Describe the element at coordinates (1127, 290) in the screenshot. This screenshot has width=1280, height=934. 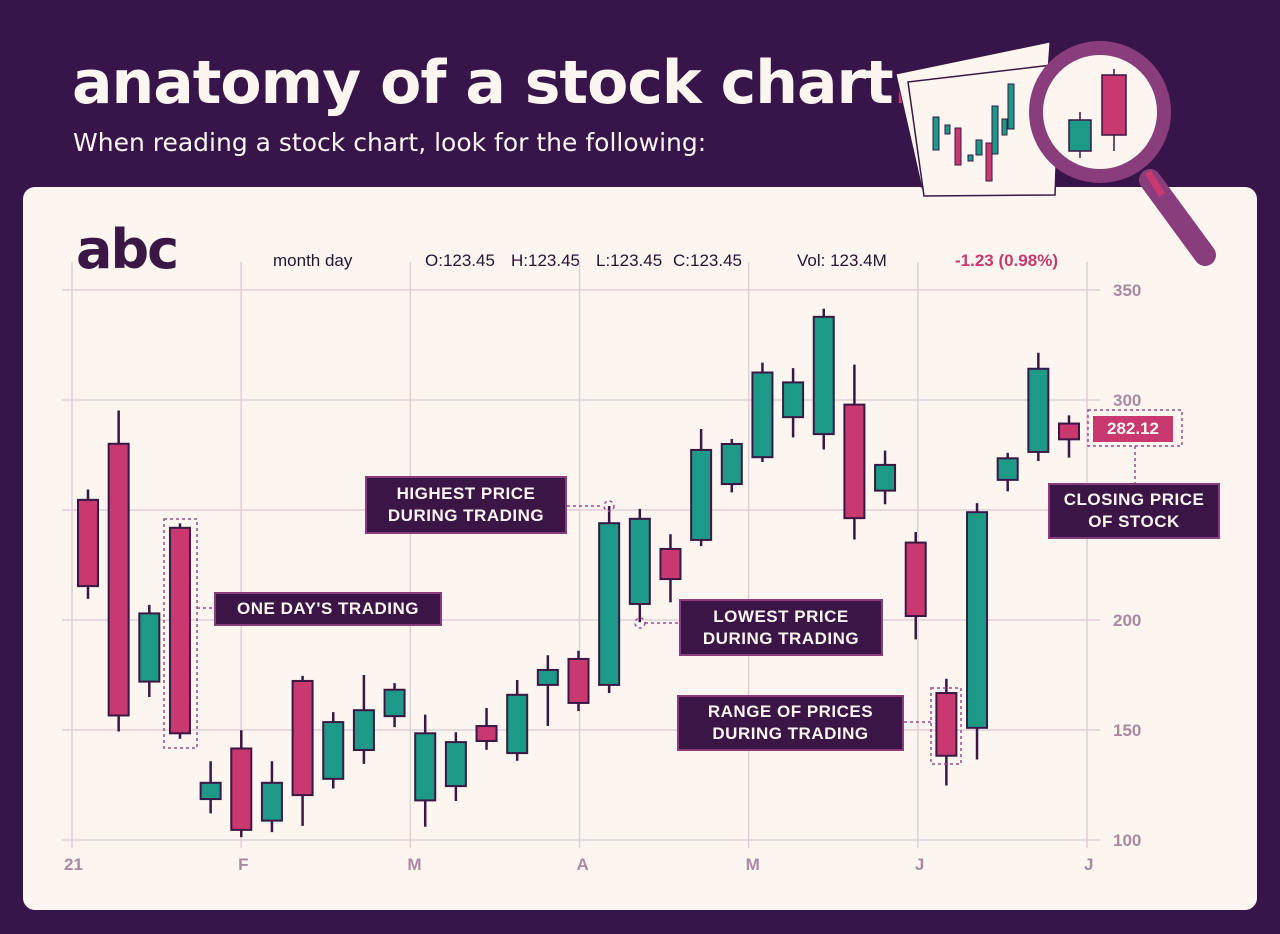
I see `y-tick-label: 350` at that location.